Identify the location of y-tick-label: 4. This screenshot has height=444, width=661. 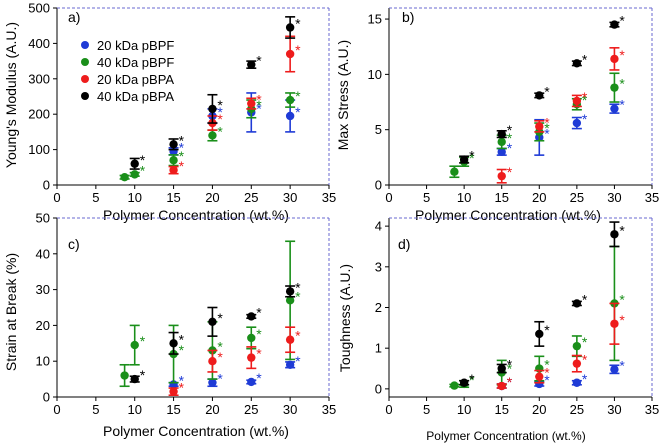
(378, 226).